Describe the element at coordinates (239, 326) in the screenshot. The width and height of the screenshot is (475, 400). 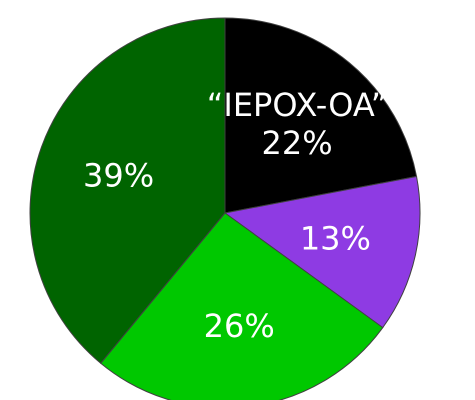
I see `data-label: 26%` at that location.